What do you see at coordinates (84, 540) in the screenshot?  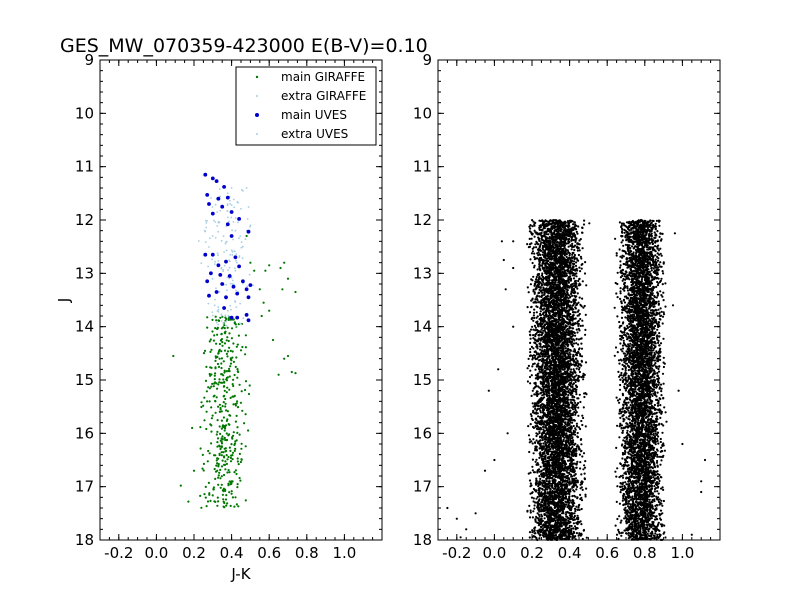 I see `y-tick-label: 18` at bounding box center [84, 540].